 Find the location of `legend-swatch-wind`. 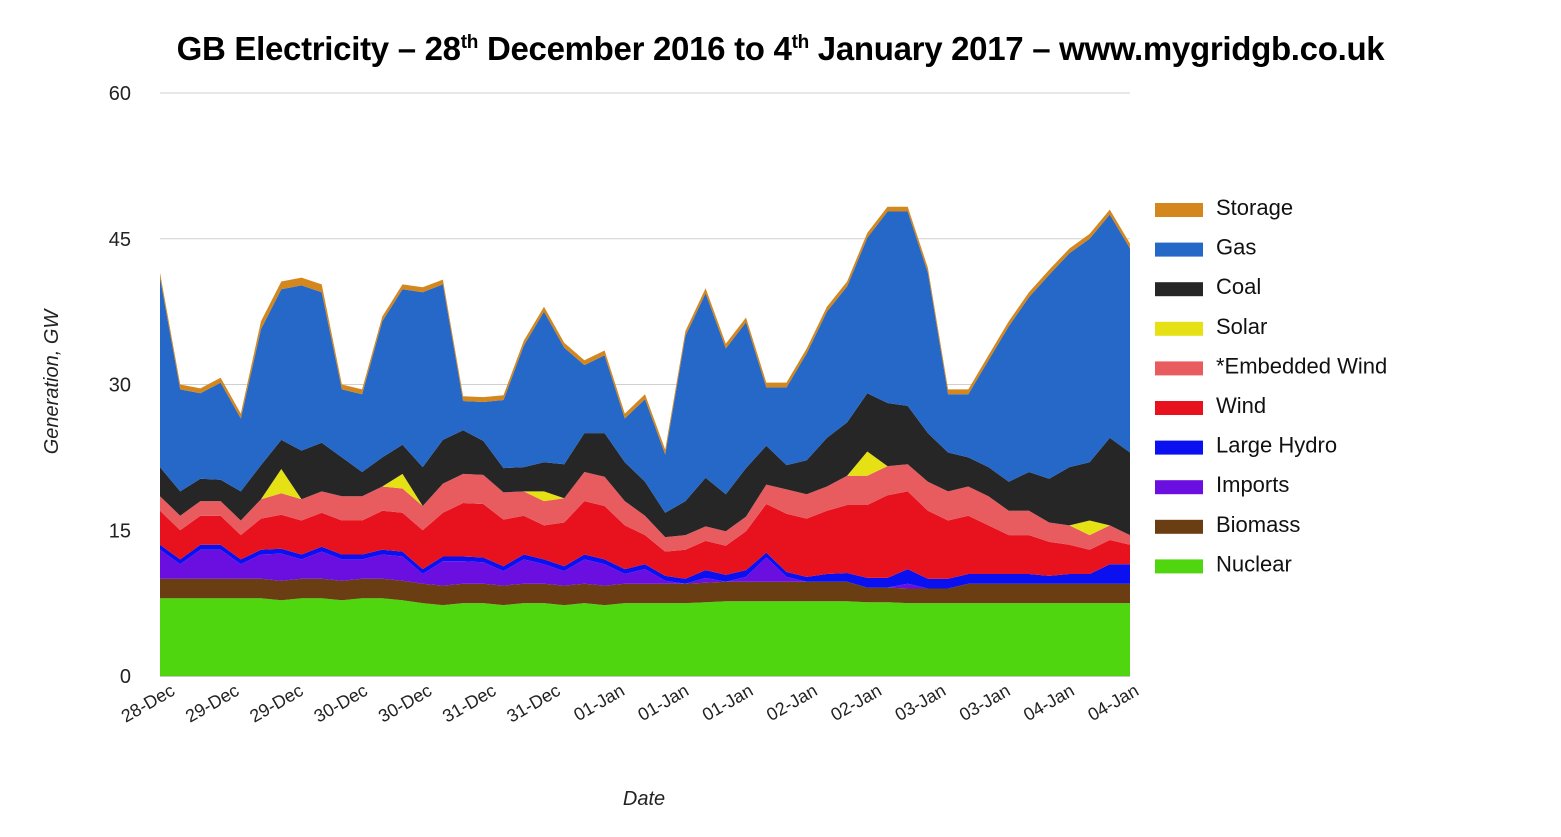

legend-swatch-wind is located at coordinates (1179, 408).